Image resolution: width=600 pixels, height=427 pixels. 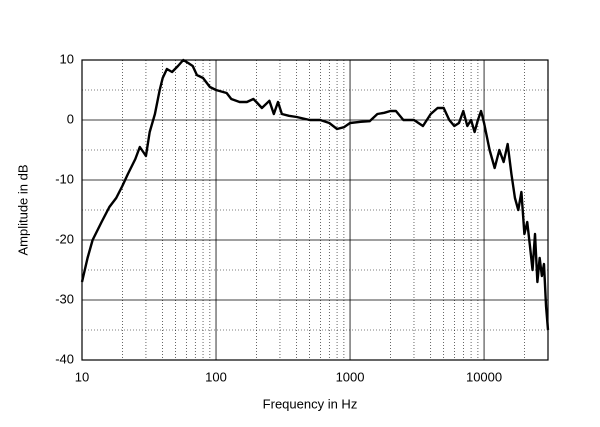 I want to click on y-tick-label: 0, so click(x=70, y=118).